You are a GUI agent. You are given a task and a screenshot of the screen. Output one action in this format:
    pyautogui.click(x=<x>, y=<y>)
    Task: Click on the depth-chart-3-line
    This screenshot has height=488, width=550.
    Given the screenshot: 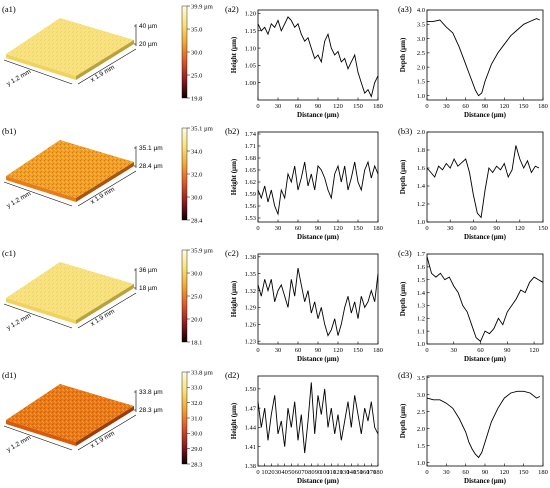 What is the action you would take?
    pyautogui.click(x=483, y=424)
    